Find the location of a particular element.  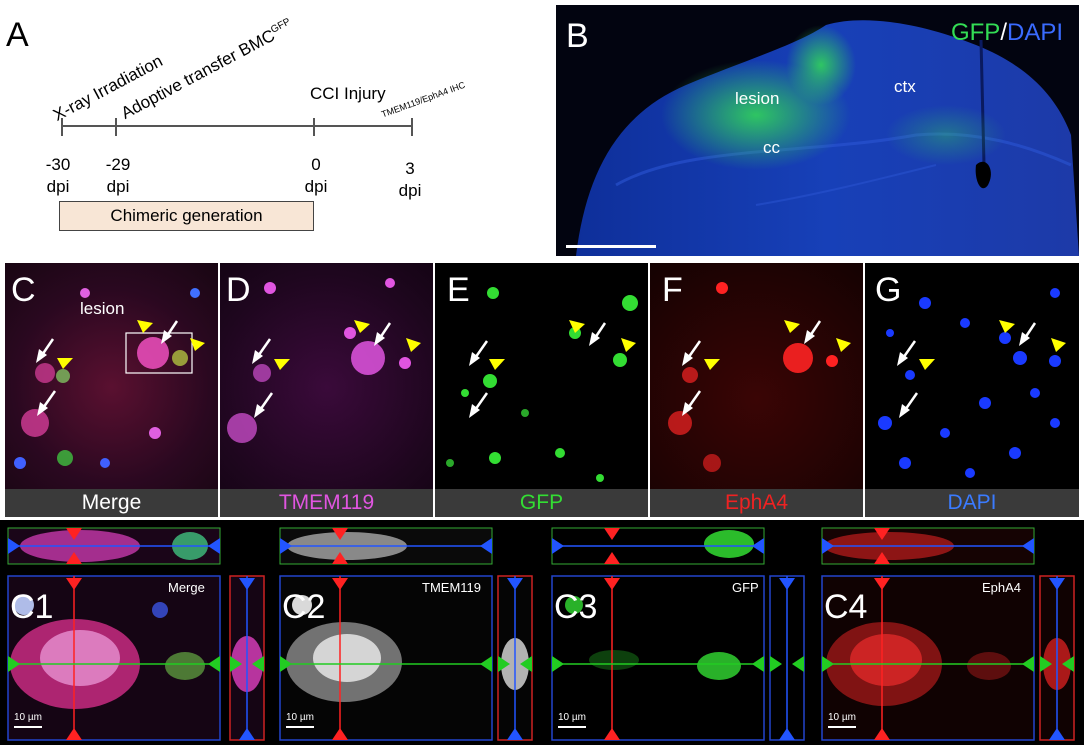

panel-e-image: E is located at coordinates (541, 376).